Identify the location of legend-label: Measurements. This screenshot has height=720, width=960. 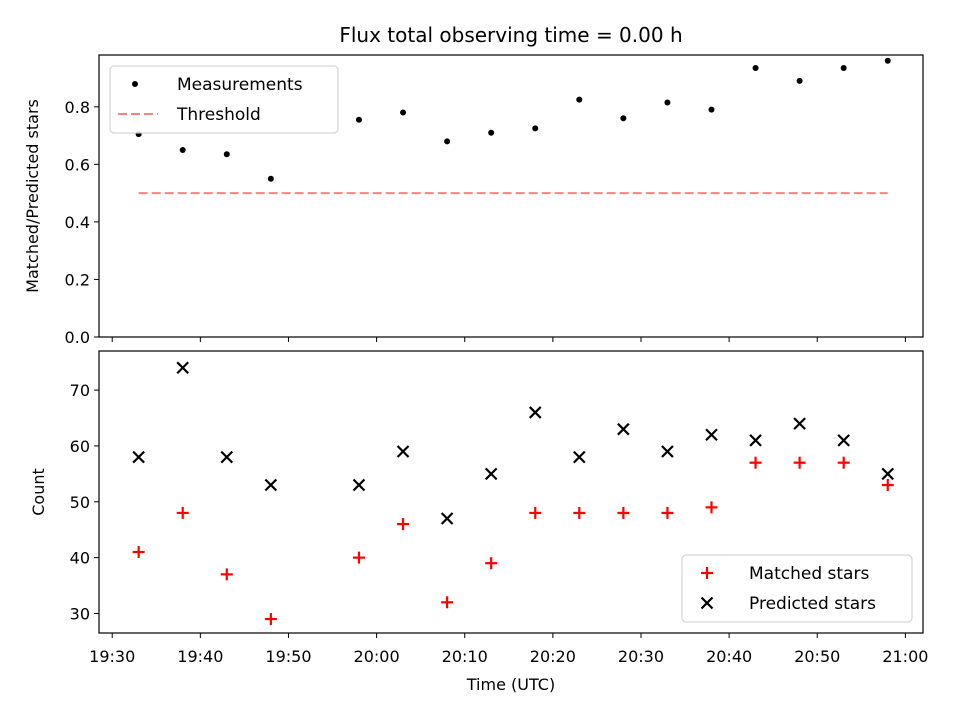
(240, 85).